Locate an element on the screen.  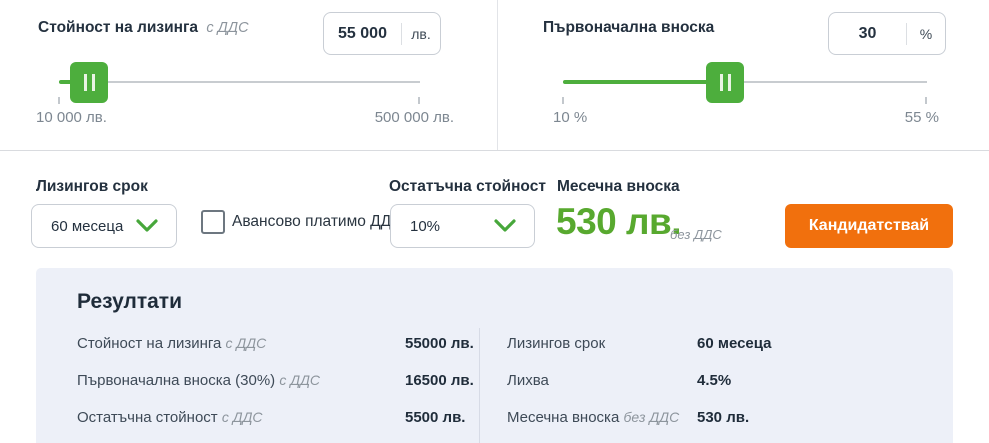
lease-term-selected: 60 месеца is located at coordinates (87, 226).